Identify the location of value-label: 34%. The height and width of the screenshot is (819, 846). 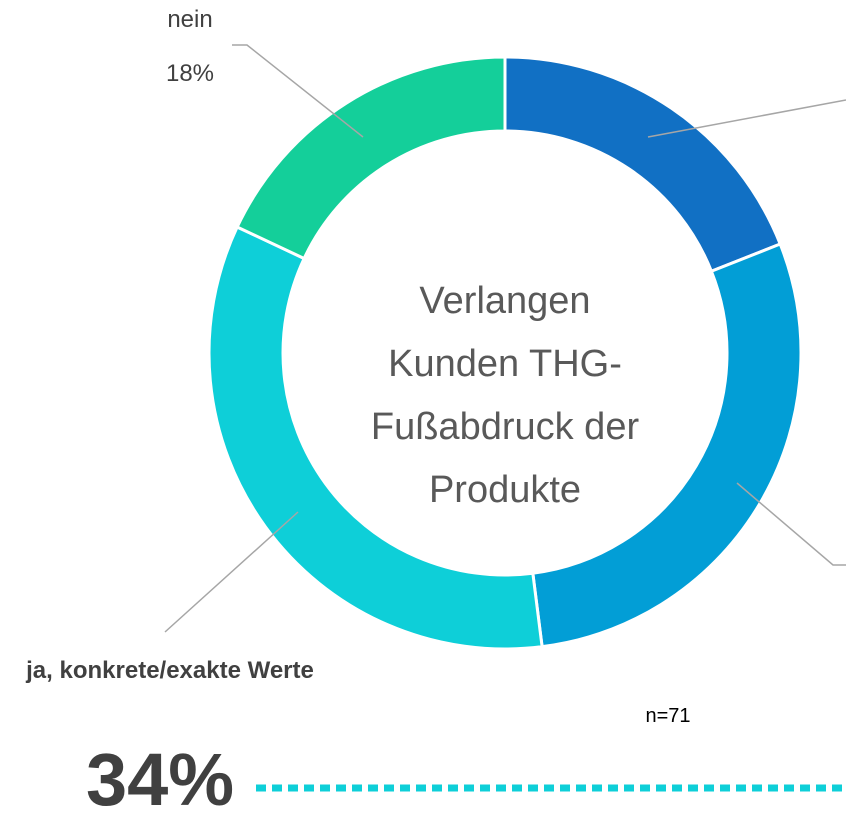
(160, 778).